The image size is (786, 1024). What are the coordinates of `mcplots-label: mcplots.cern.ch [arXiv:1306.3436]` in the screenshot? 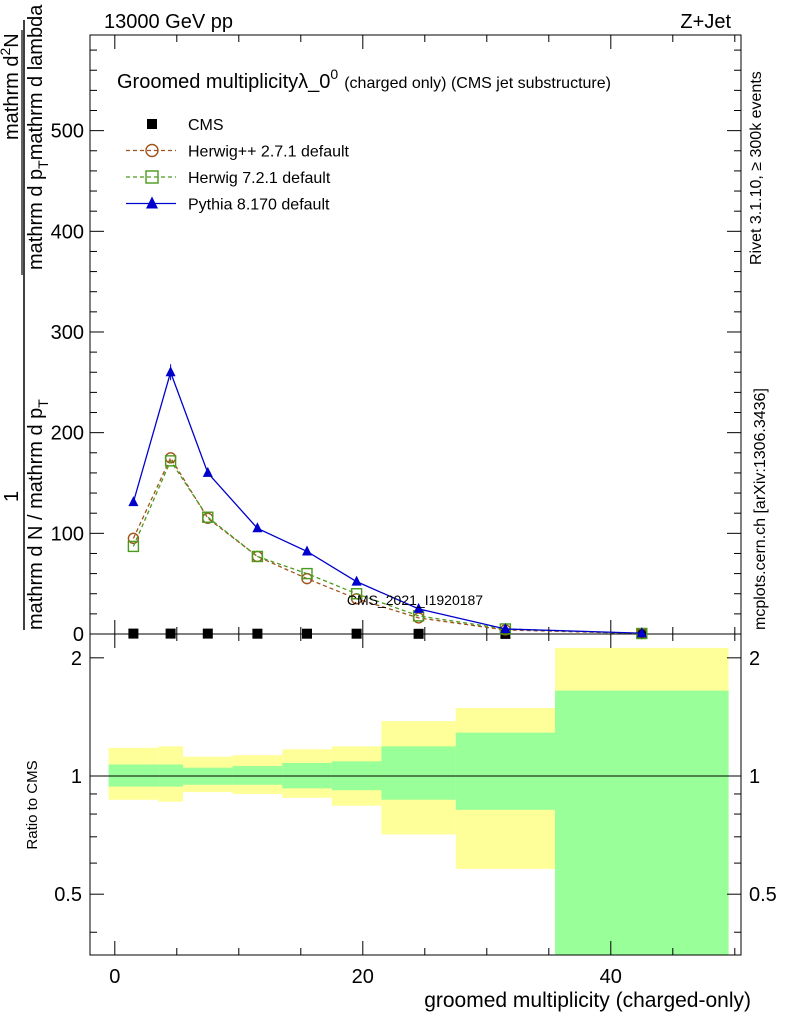 It's located at (760, 509).